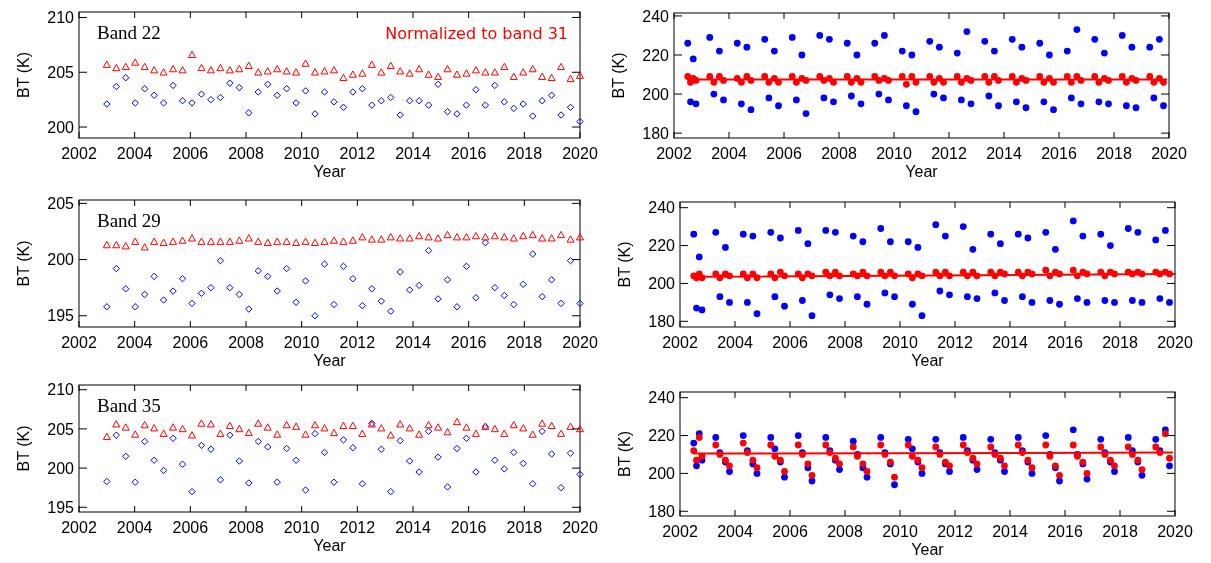  I want to click on y-tick-label: 210, so click(61, 18).